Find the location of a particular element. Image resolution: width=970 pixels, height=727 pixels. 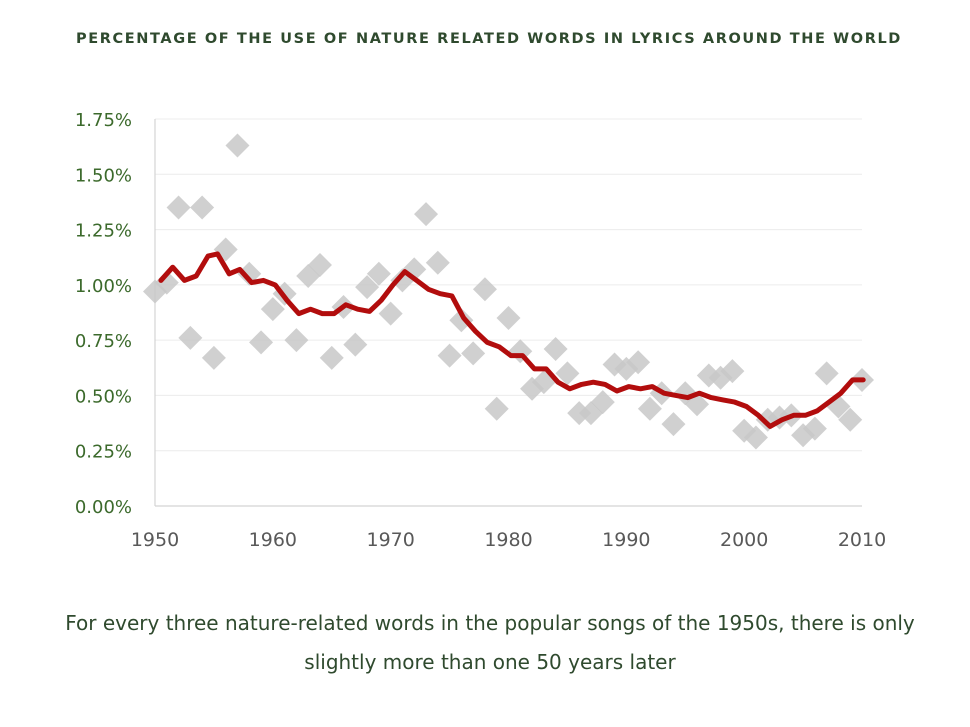

x-tick-label: 1950 is located at coordinates (155, 540).